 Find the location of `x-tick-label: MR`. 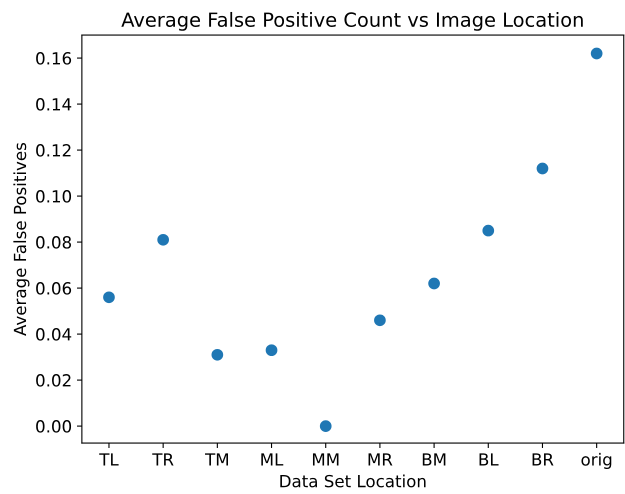

x-tick-label: MR is located at coordinates (380, 459).